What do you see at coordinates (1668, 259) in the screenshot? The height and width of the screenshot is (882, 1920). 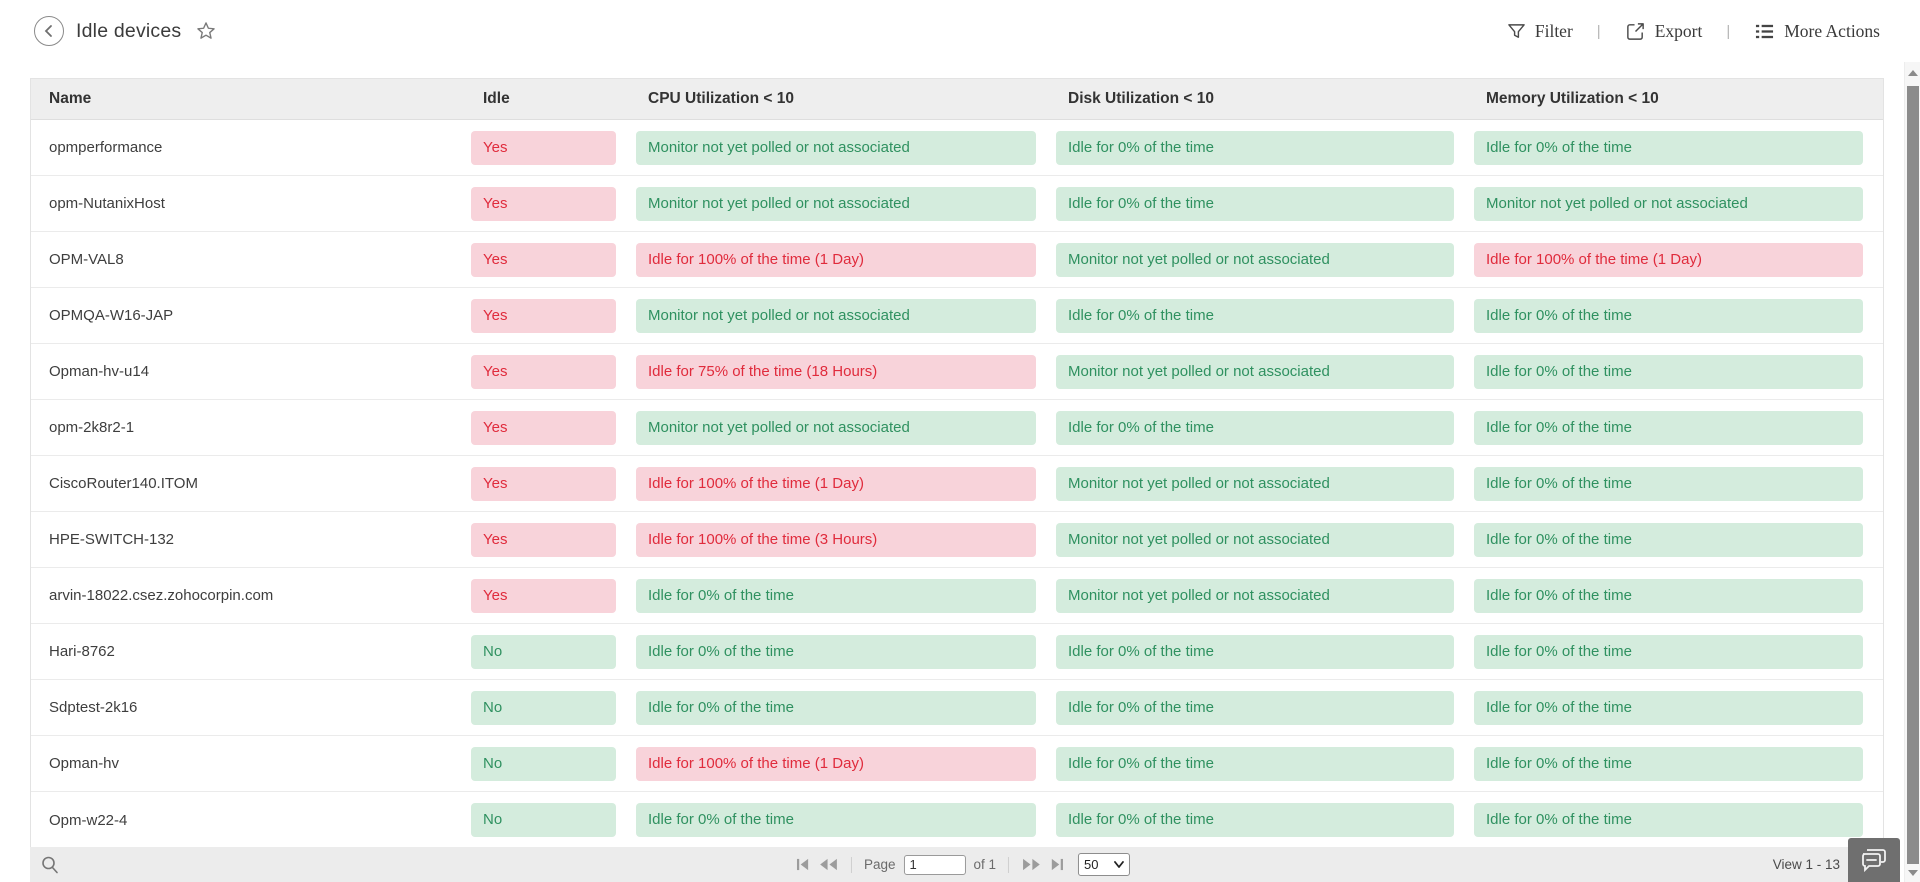 I see `memory-status-badge: Idle for 100% of the time (1 Day)` at bounding box center [1668, 259].